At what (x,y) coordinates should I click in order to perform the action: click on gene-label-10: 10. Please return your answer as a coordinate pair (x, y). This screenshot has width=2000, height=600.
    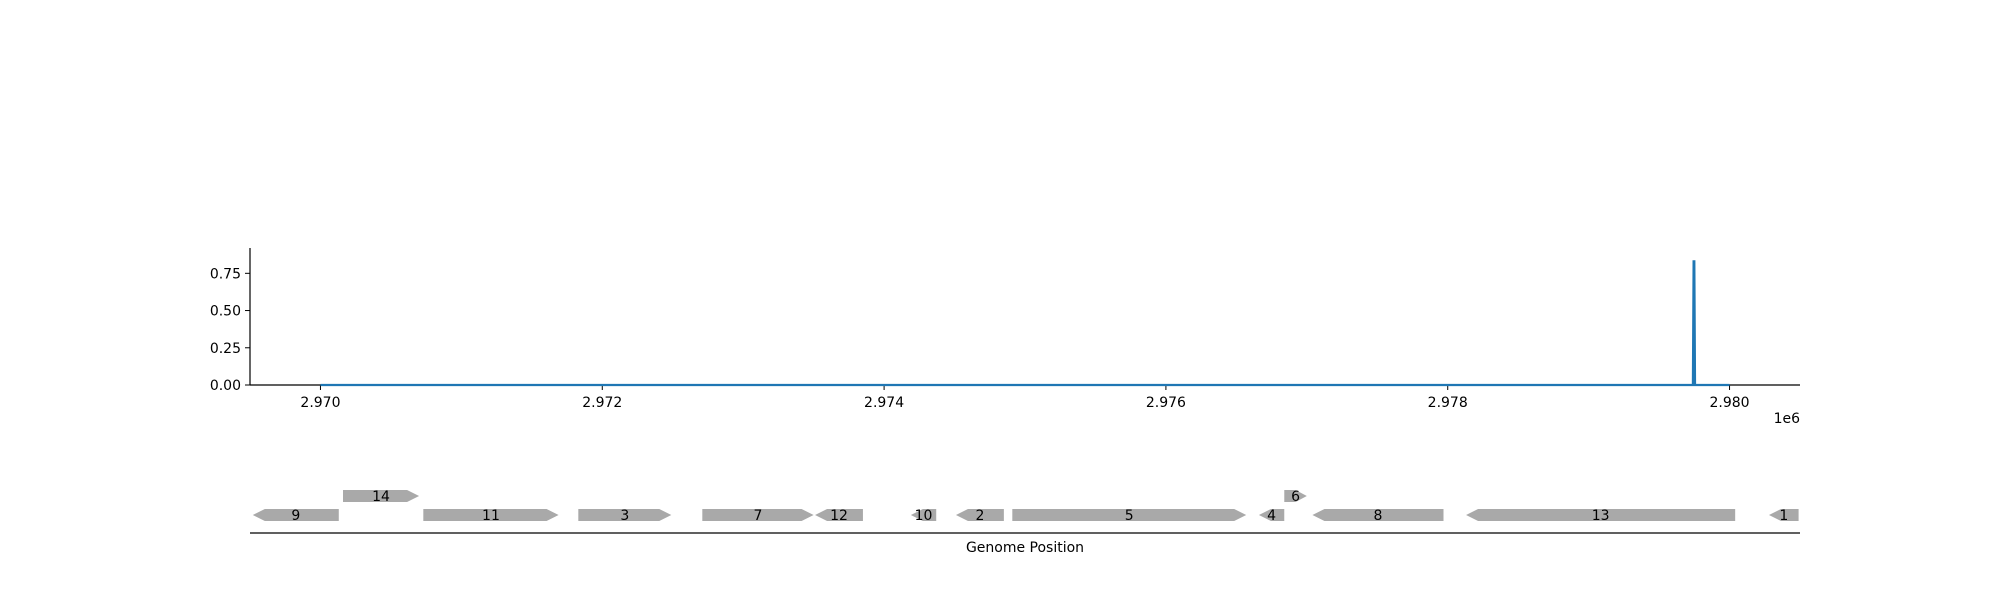
    Looking at the image, I should click on (924, 516).